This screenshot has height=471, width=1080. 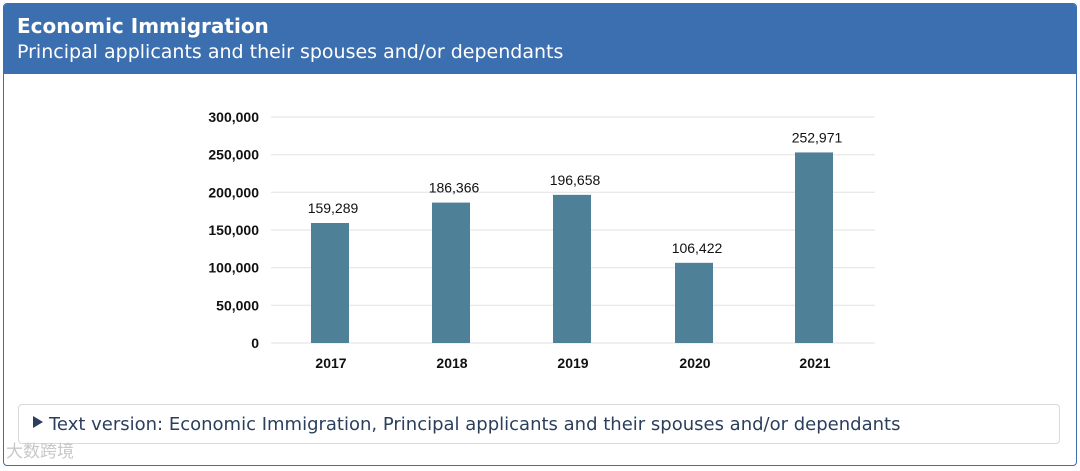 What do you see at coordinates (694, 363) in the screenshot?
I see `x-tick-label: 2020` at bounding box center [694, 363].